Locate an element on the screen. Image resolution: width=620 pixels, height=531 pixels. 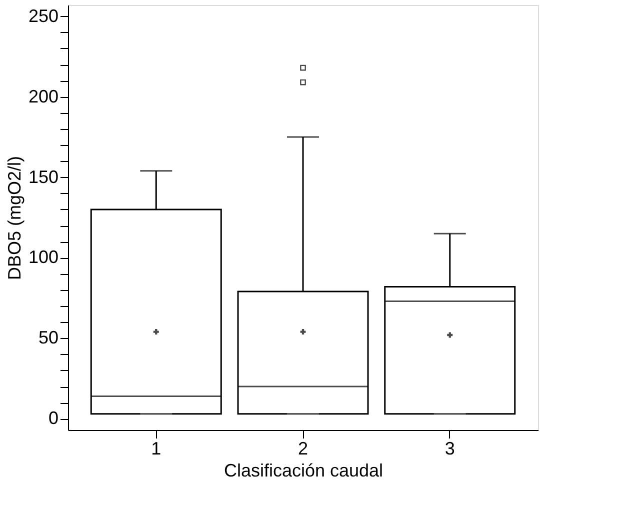
x-axis-title: Clasificación caudal is located at coordinates (304, 470).